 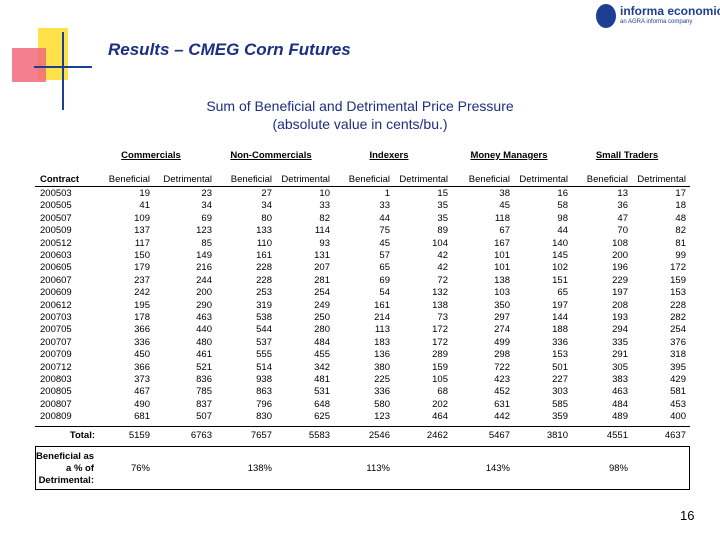 I want to click on cell: 214, so click(x=382, y=317).